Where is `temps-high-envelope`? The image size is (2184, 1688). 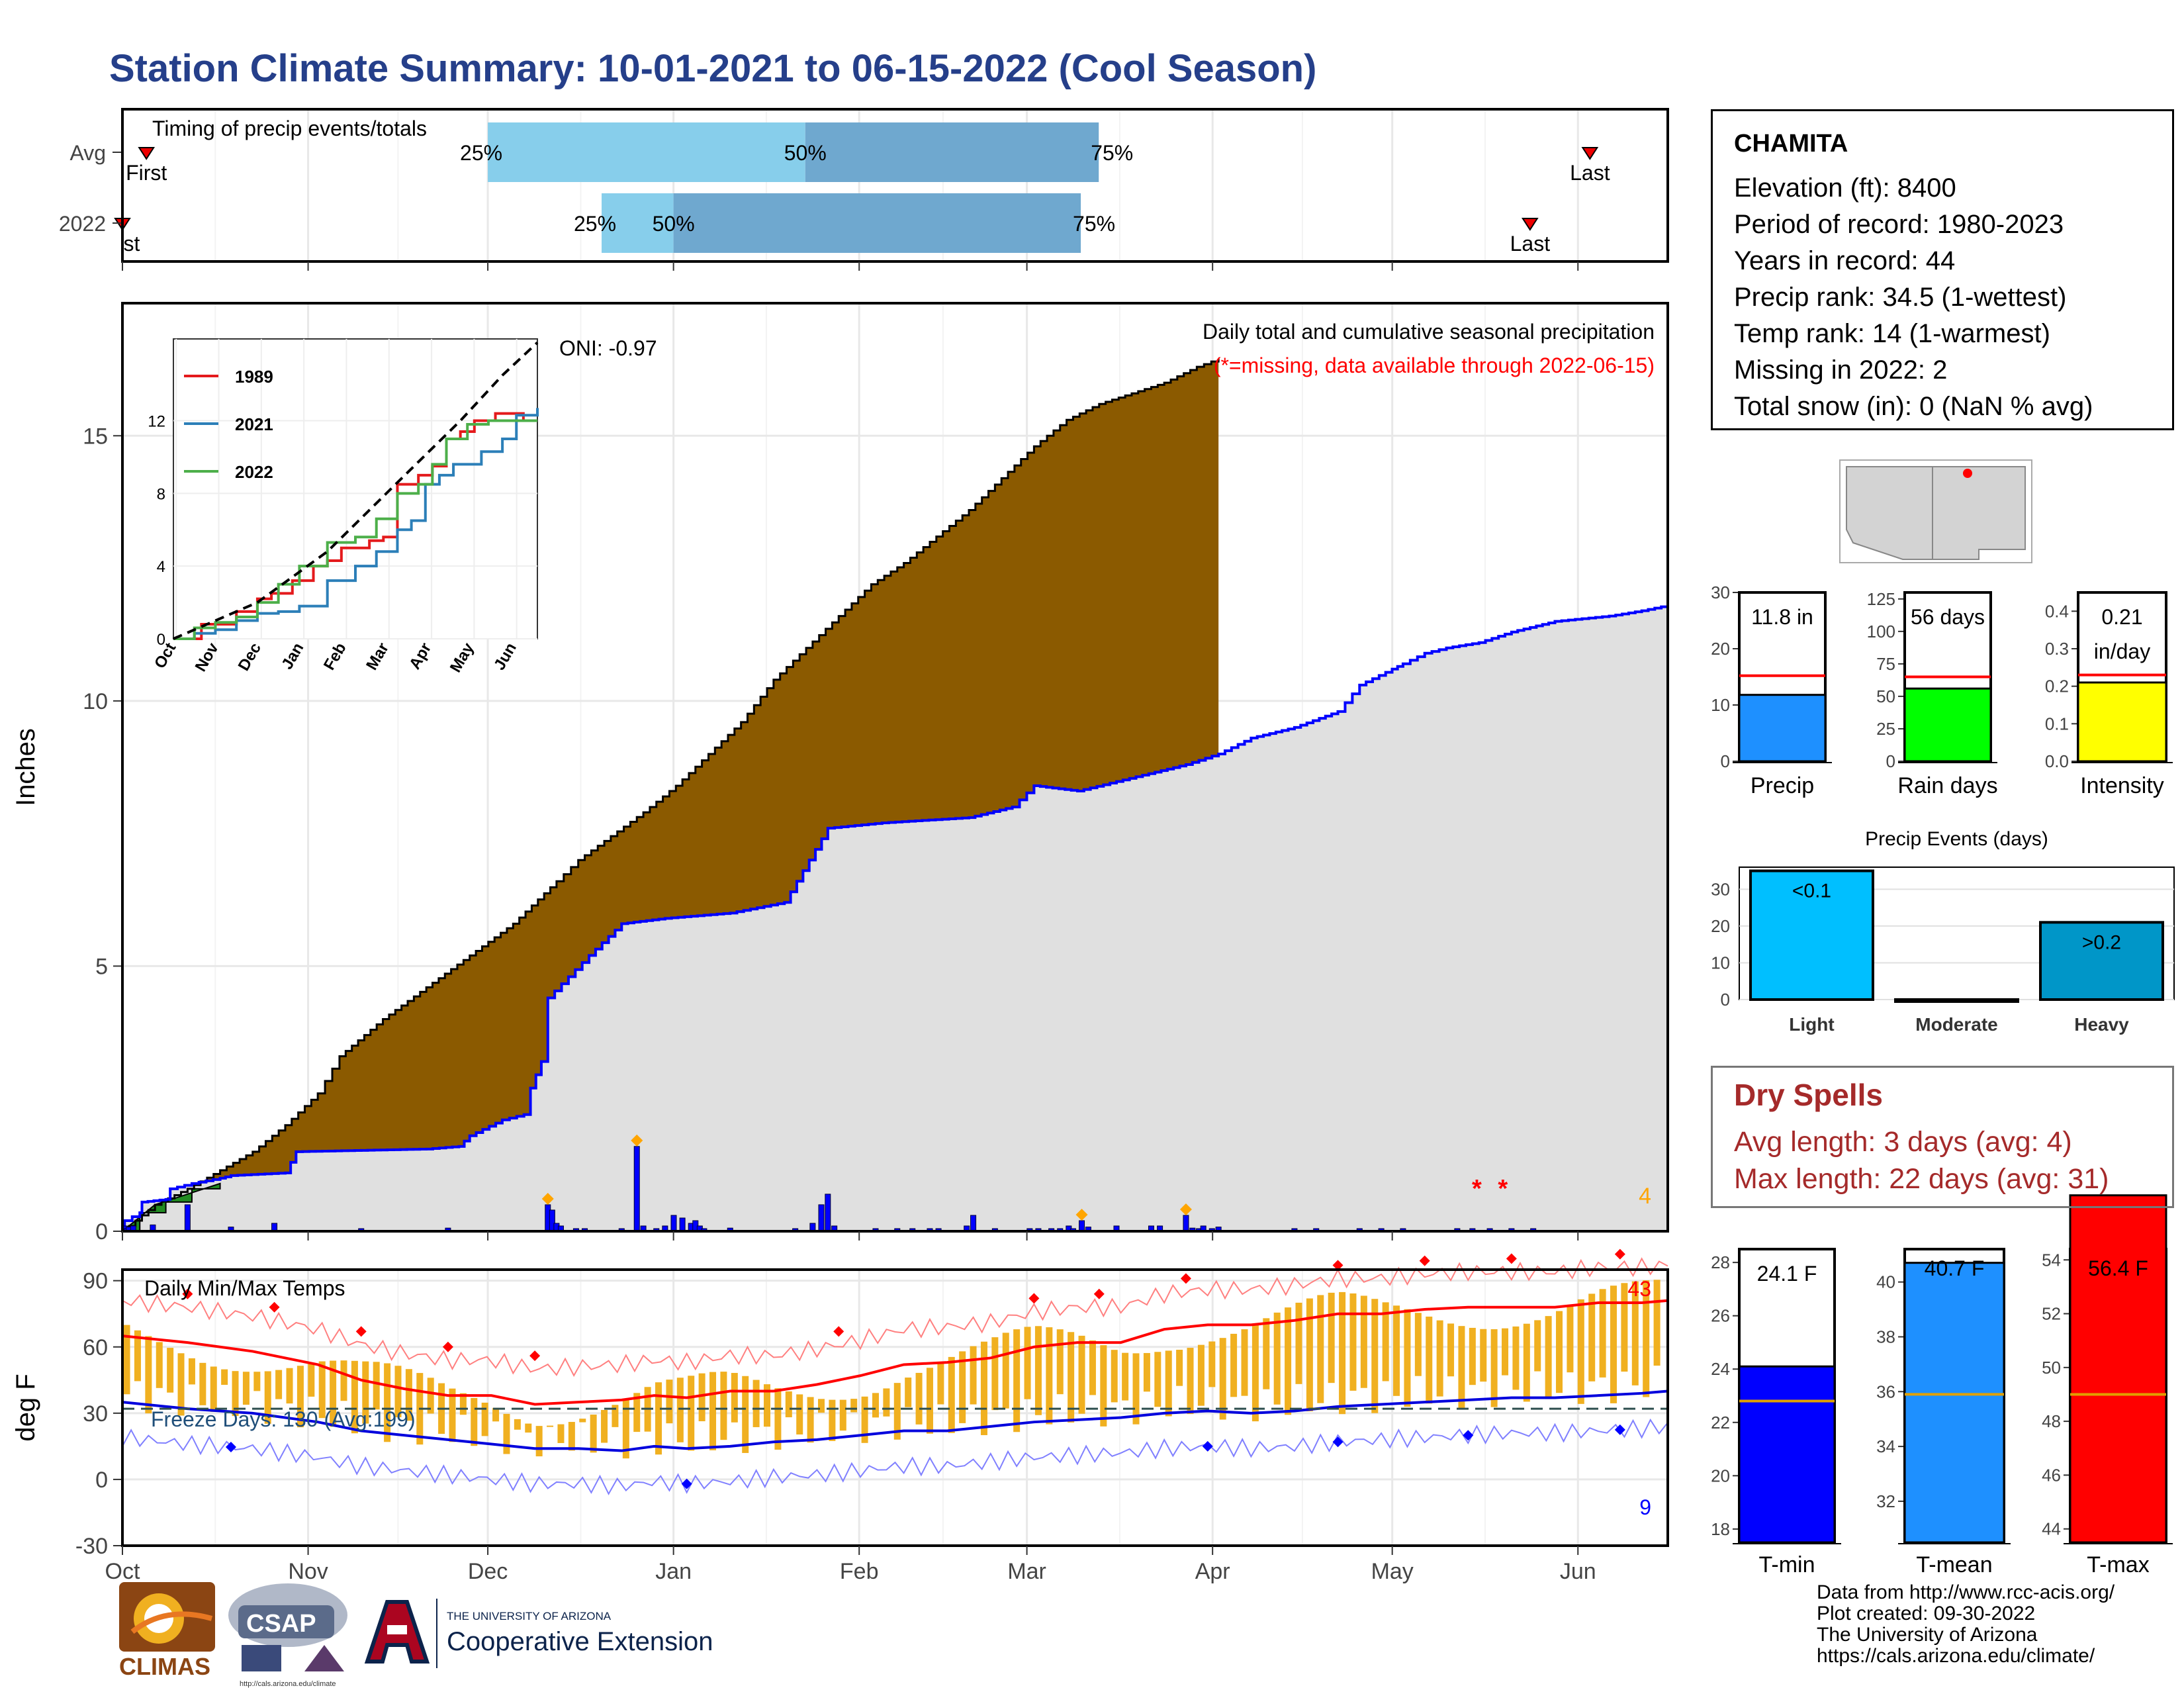
temps-high-envelope is located at coordinates (895, 1317).